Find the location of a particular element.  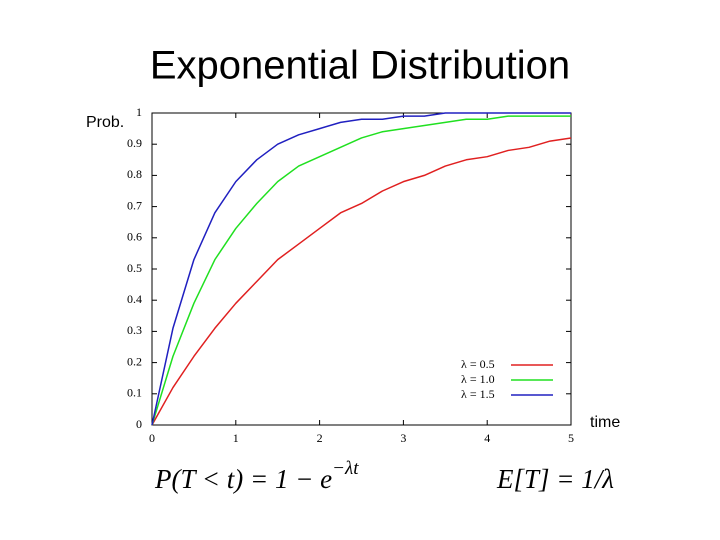

legend-label: λ = 1.0 is located at coordinates (478, 379).